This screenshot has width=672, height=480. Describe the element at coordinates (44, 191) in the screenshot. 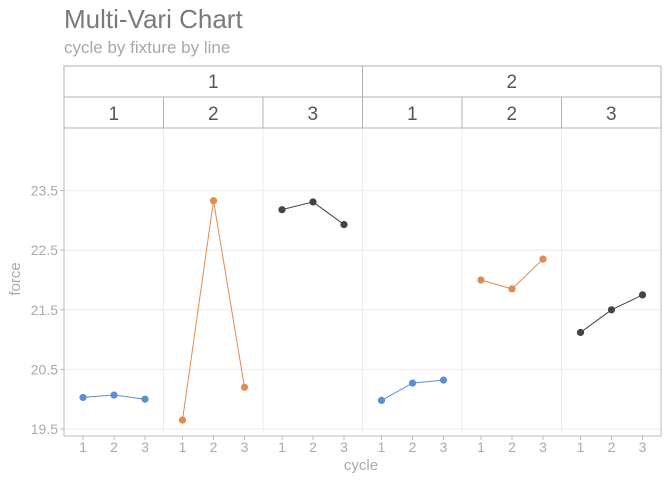

I see `y-tick-label: 23.5` at that location.